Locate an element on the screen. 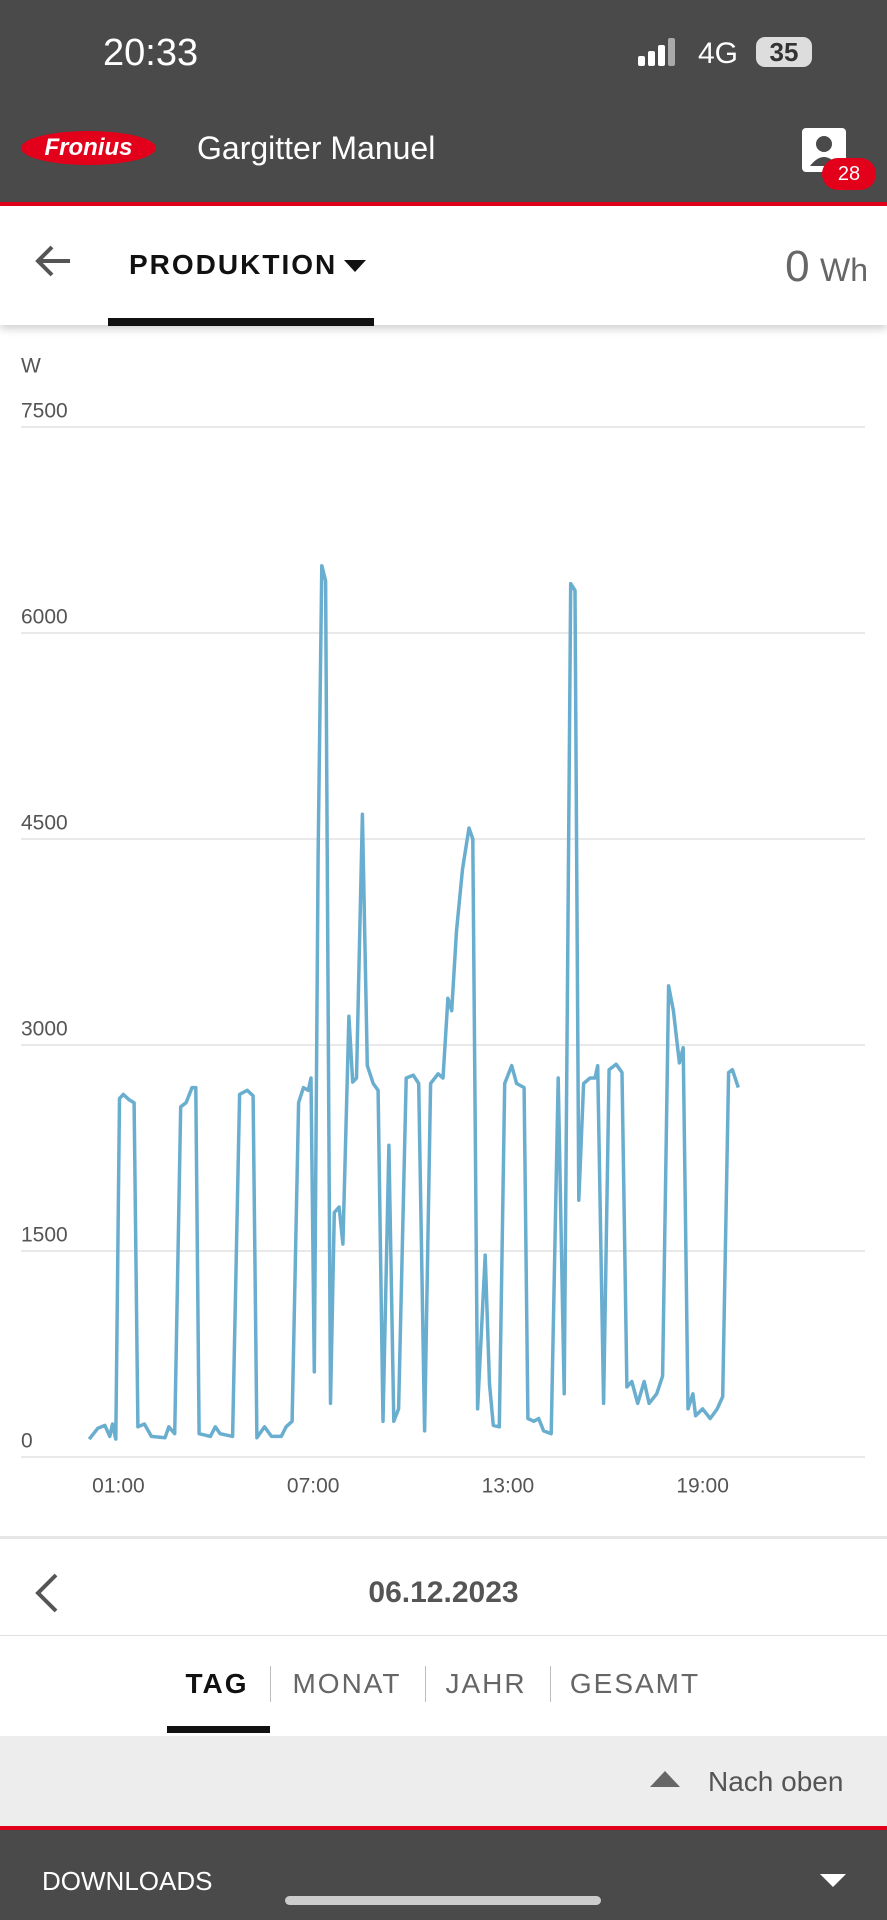 This screenshot has height=1920, width=887. total-energy: 0 Wh is located at coordinates (826, 267).